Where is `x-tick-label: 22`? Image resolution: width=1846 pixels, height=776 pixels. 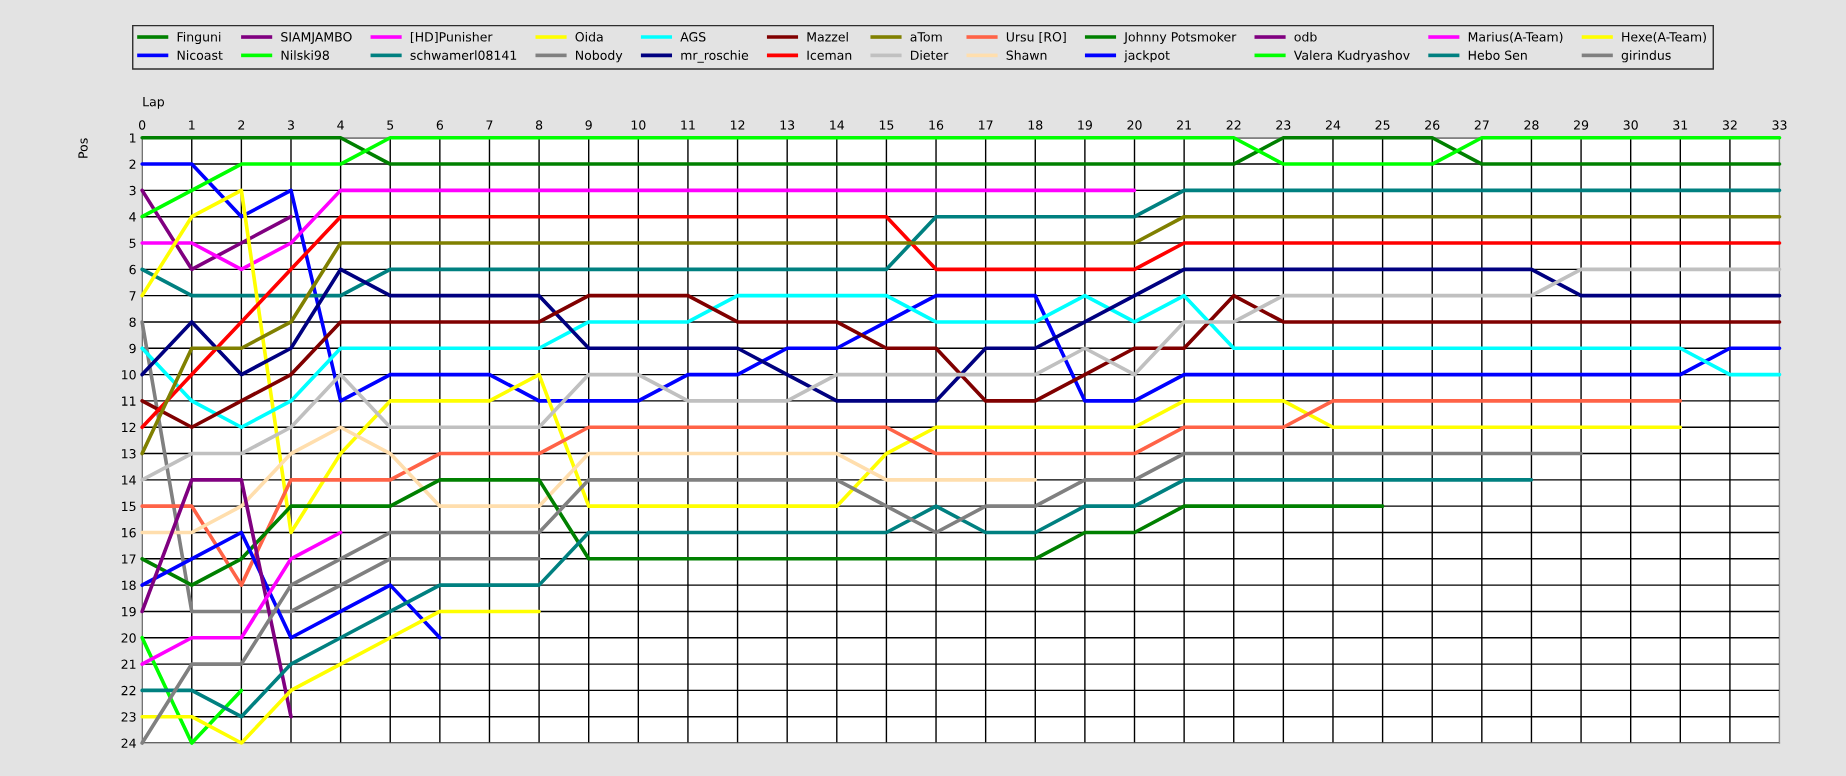 x-tick-label: 22 is located at coordinates (1233, 125).